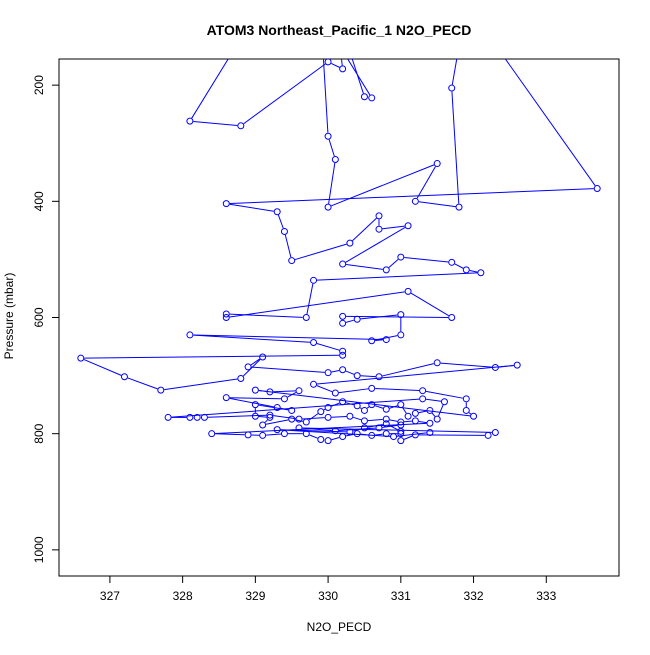 This screenshot has width=650, height=655. Describe the element at coordinates (39, 85) in the screenshot. I see `y-tick-label: 200` at that location.